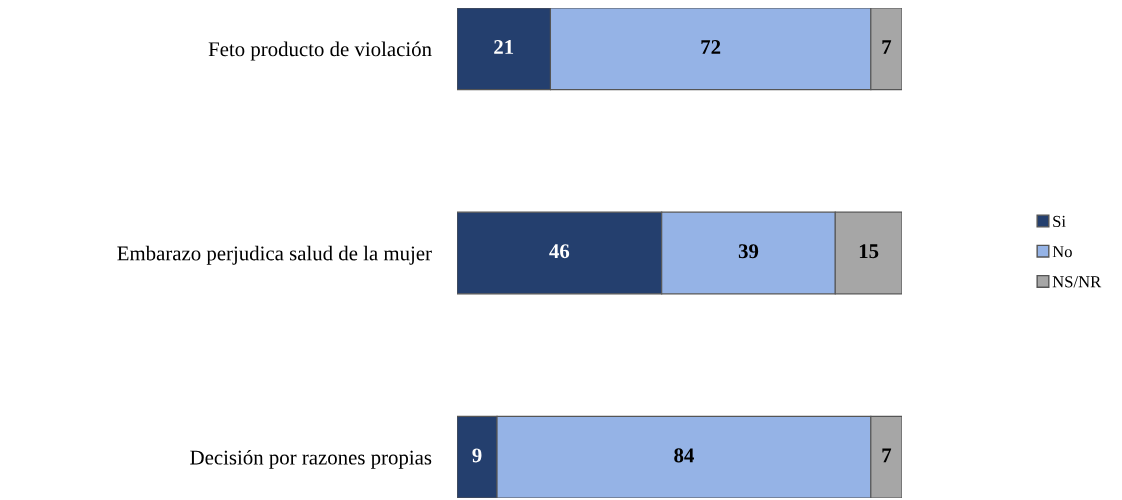 The width and height of the screenshot is (1122, 500). Describe the element at coordinates (711, 47) in the screenshot. I see `data-label: 72` at that location.